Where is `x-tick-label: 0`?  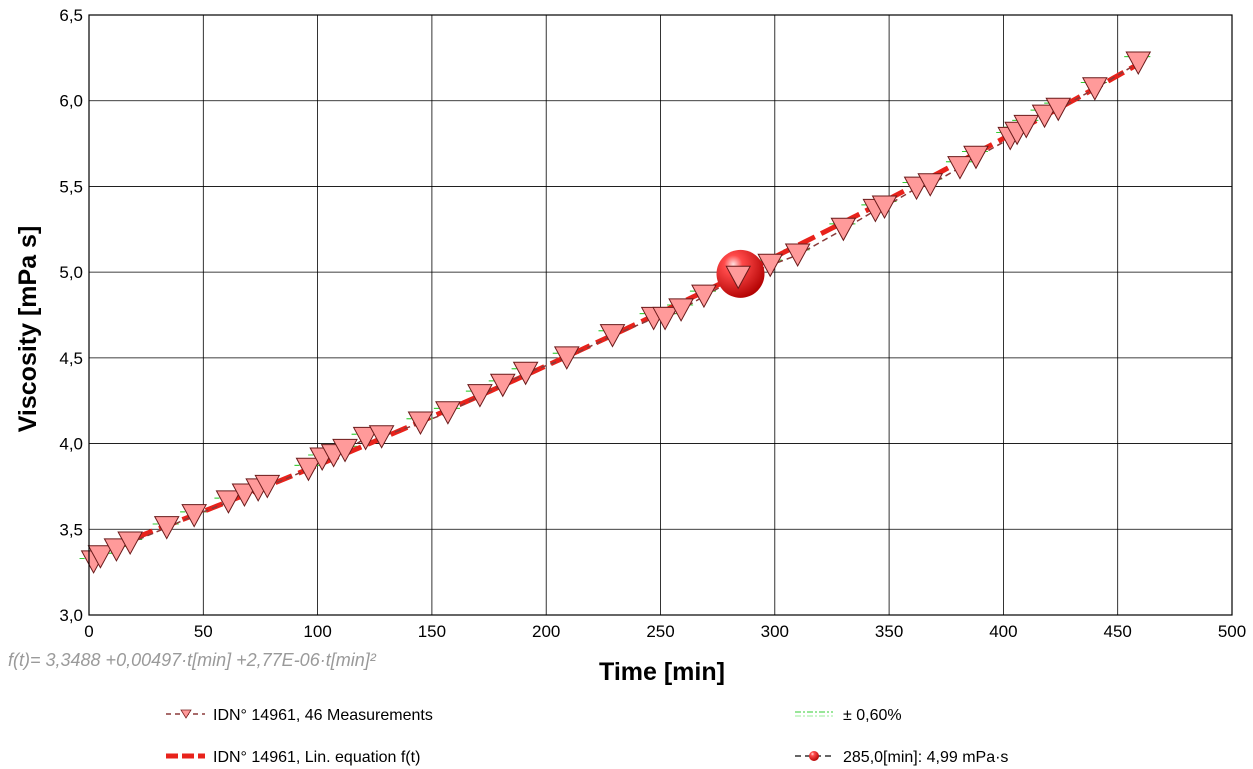
x-tick-label: 0 is located at coordinates (88, 631).